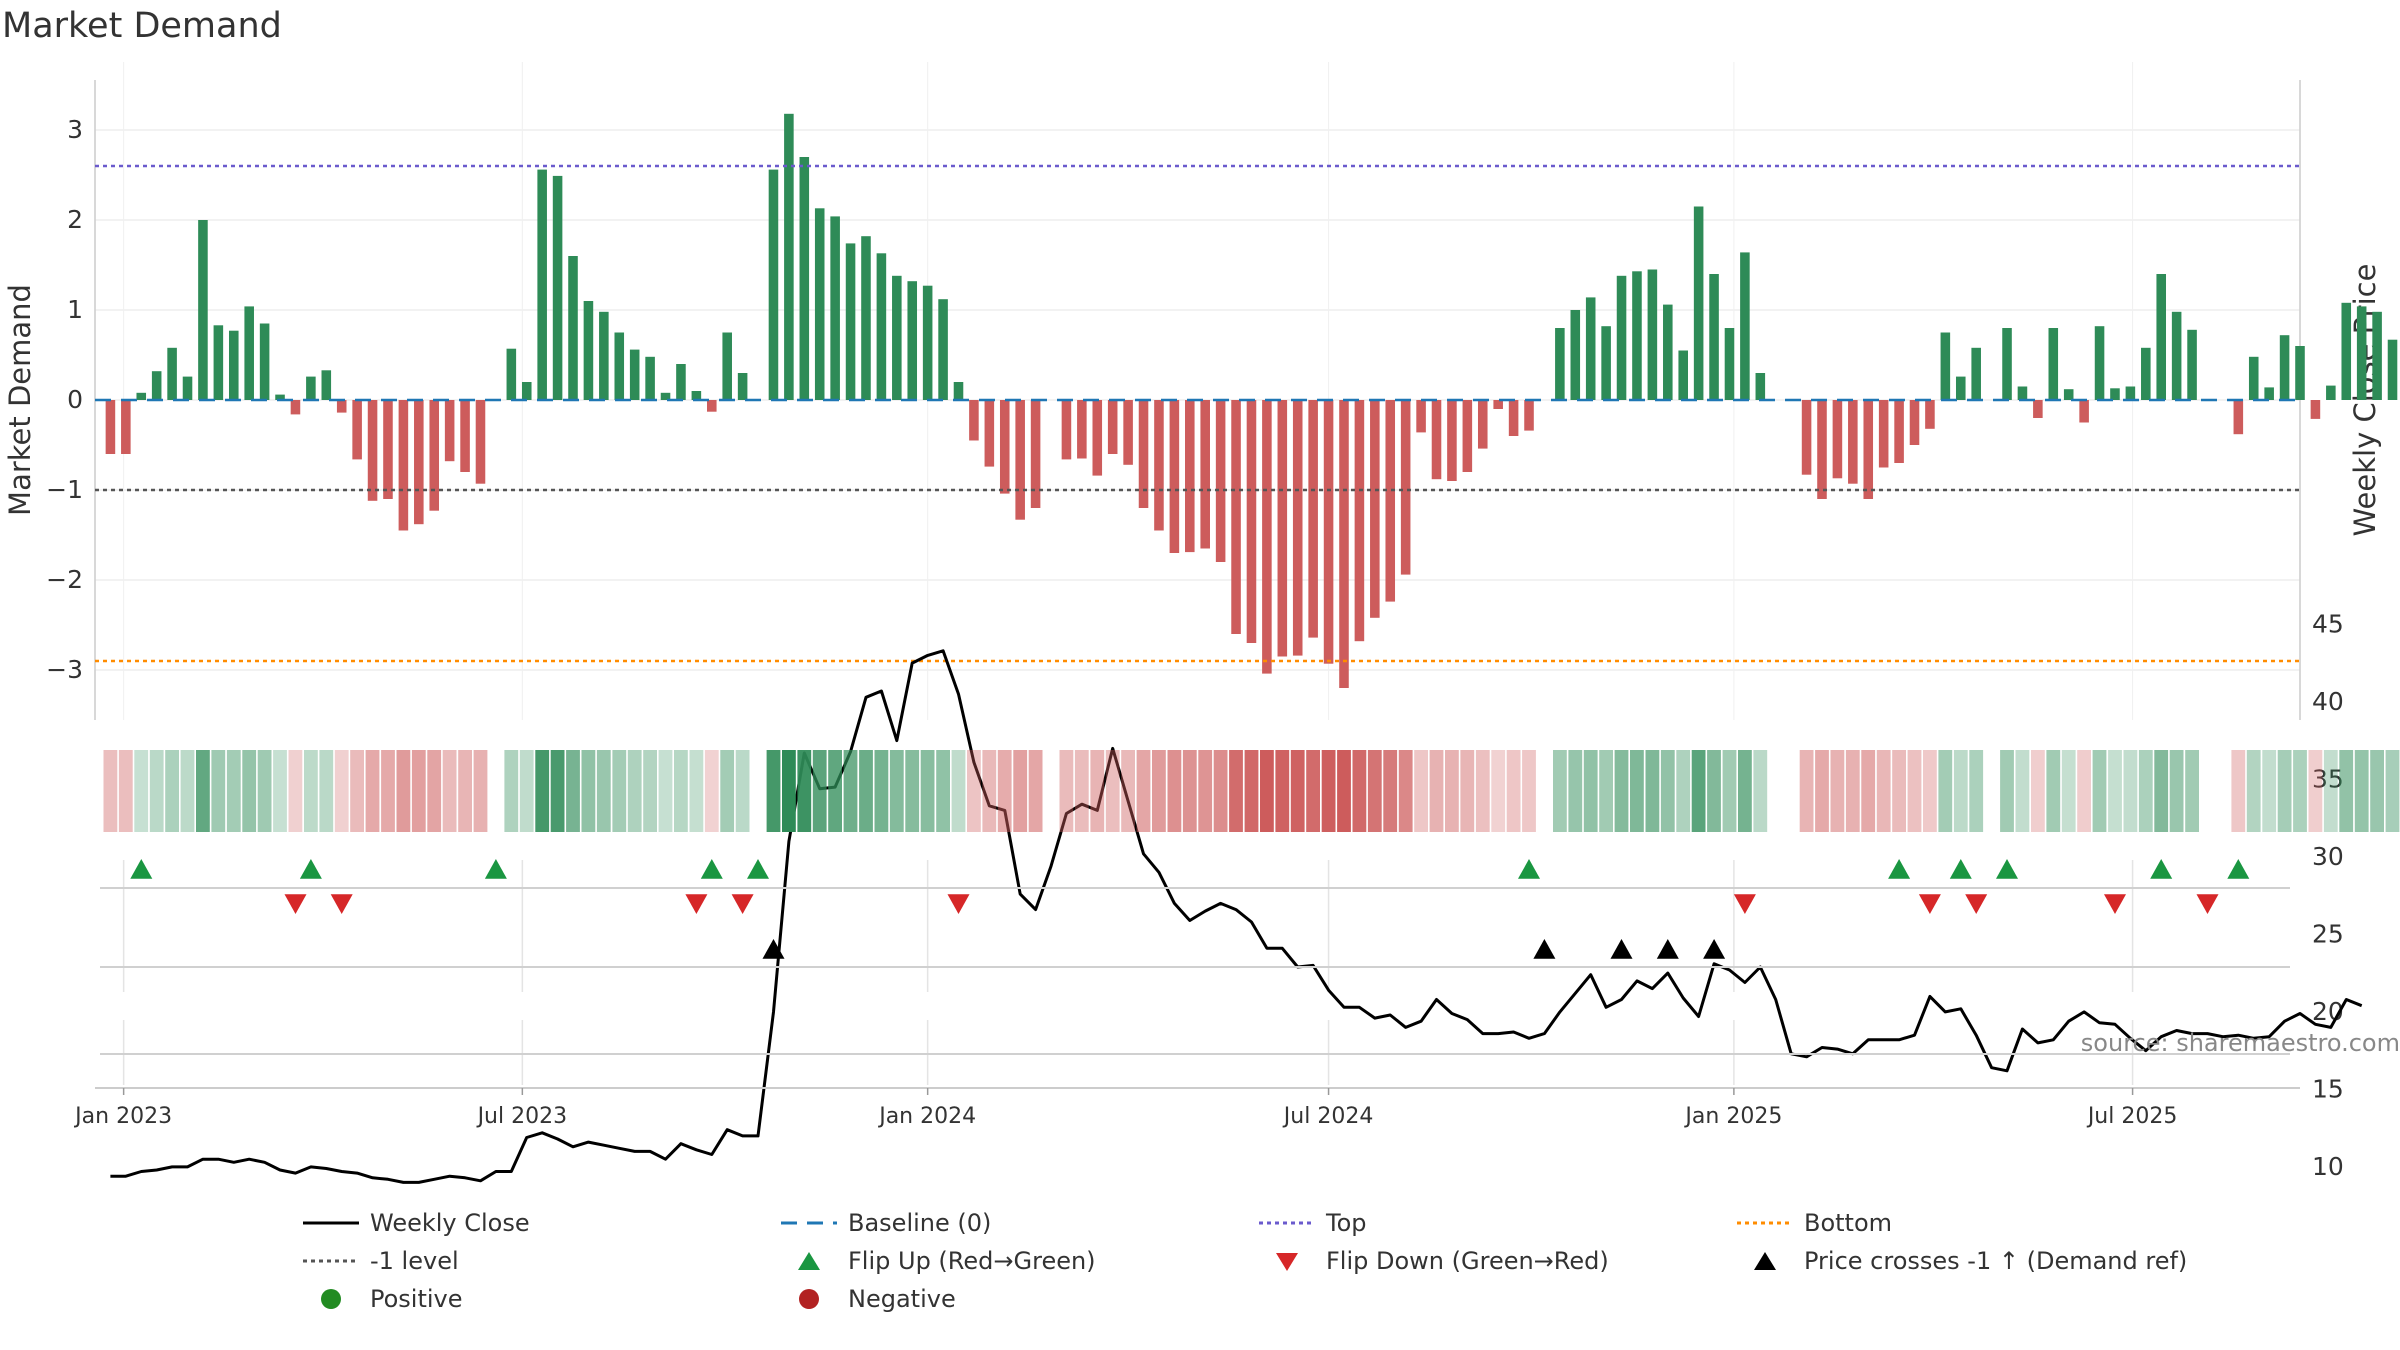 The height and width of the screenshot is (1350, 2400). What do you see at coordinates (2238, 869) in the screenshot?
I see `flip-up-marker` at bounding box center [2238, 869].